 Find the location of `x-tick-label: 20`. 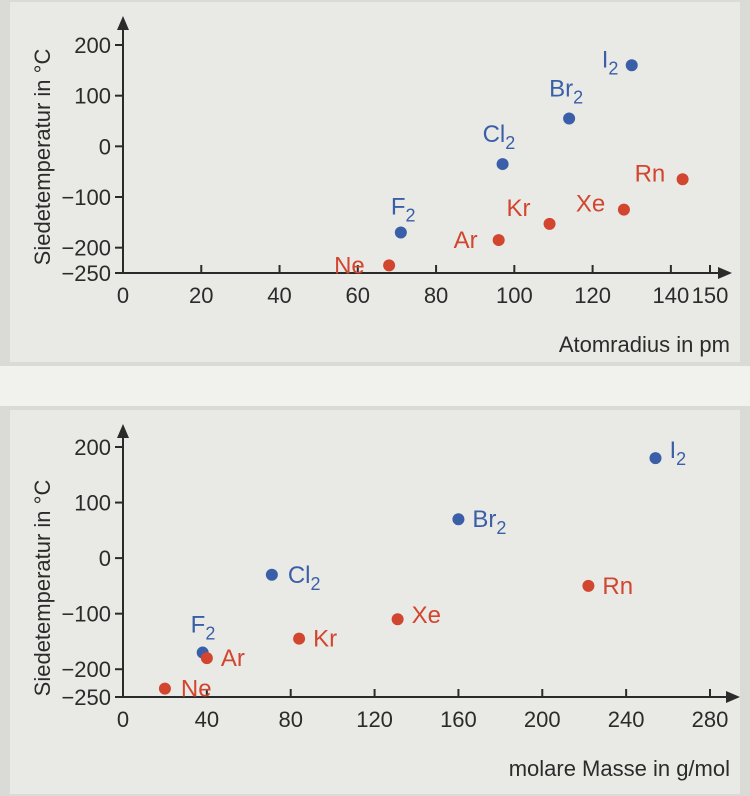

x-tick-label: 20 is located at coordinates (201, 295).